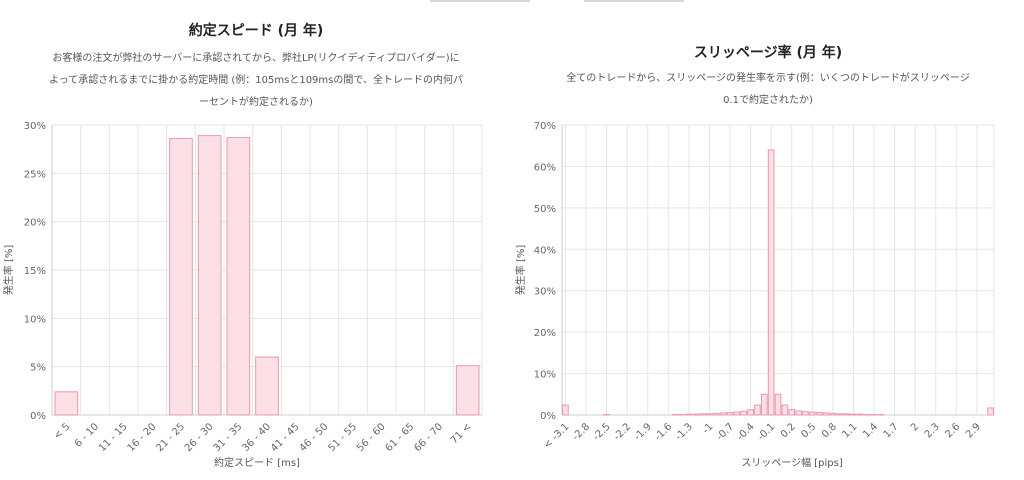 This screenshot has width=1024, height=480. What do you see at coordinates (314, 437) in the screenshot?
I see `x-tick-label: 46 - 50` at bounding box center [314, 437].